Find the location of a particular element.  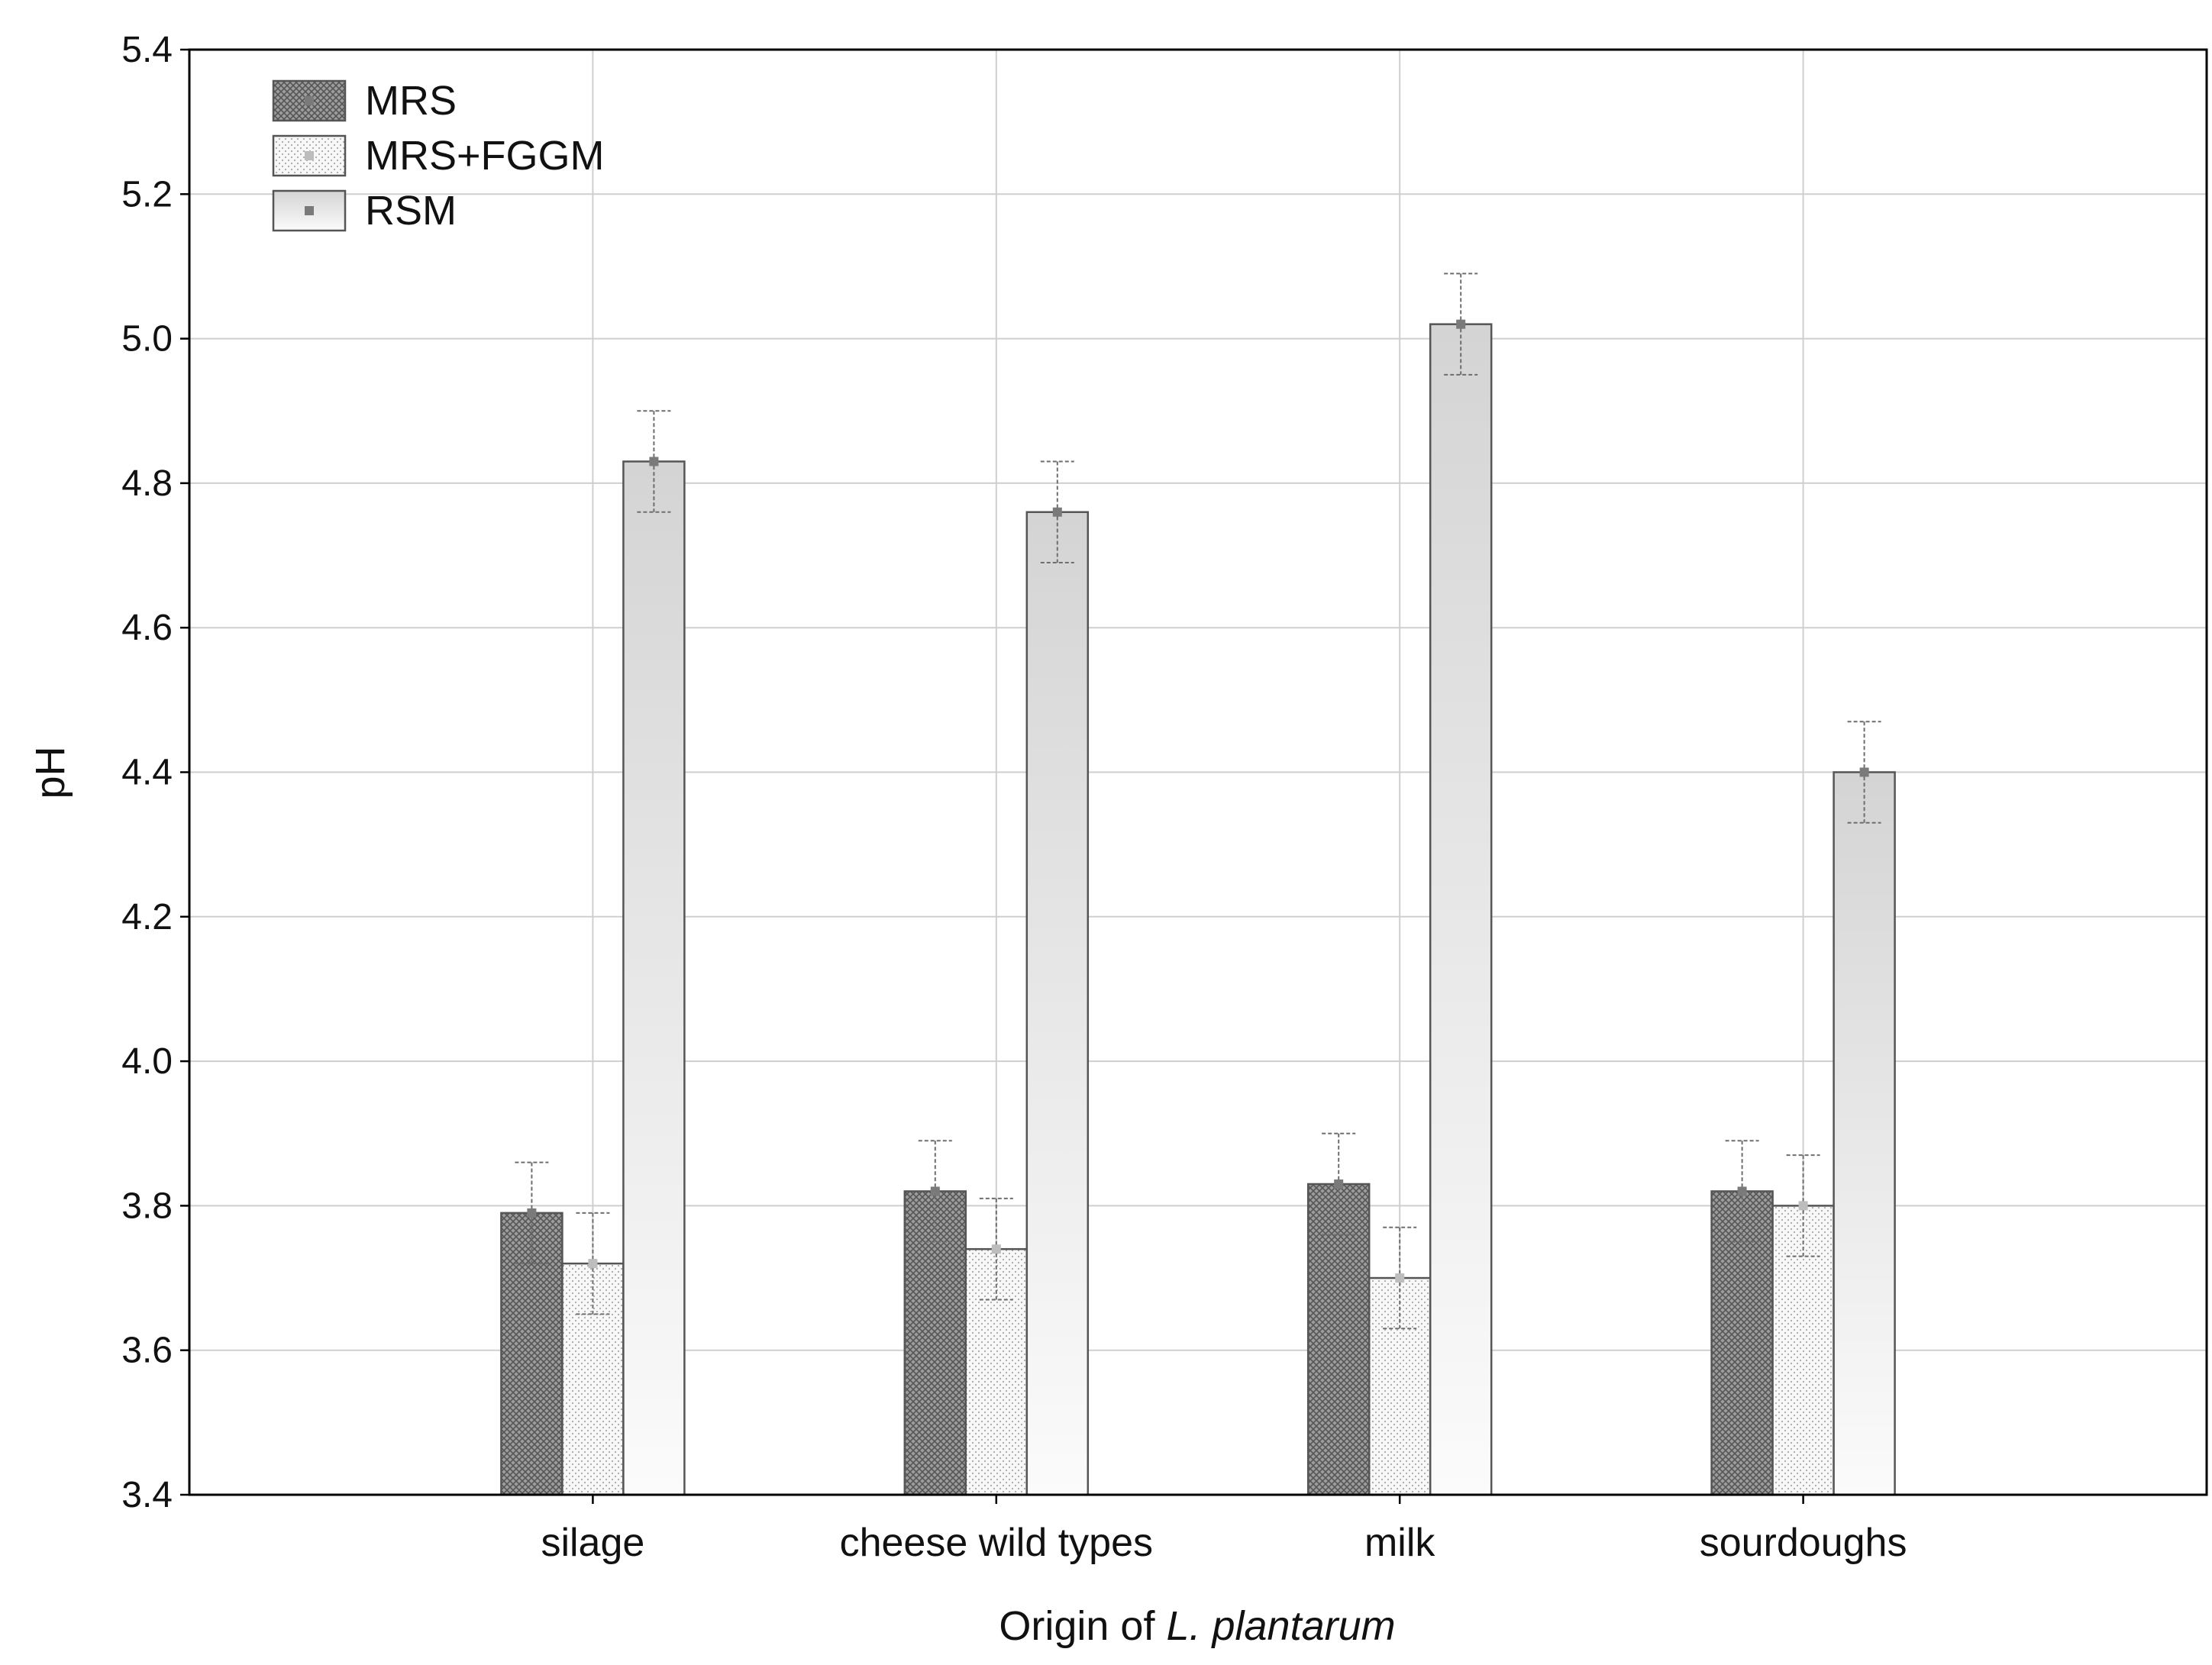

legend-label: RSM is located at coordinates (411, 211).